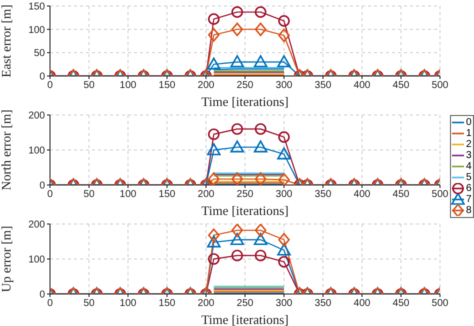 The height and width of the screenshot is (326, 474). I want to click on legend-label: 0, so click(469, 122).